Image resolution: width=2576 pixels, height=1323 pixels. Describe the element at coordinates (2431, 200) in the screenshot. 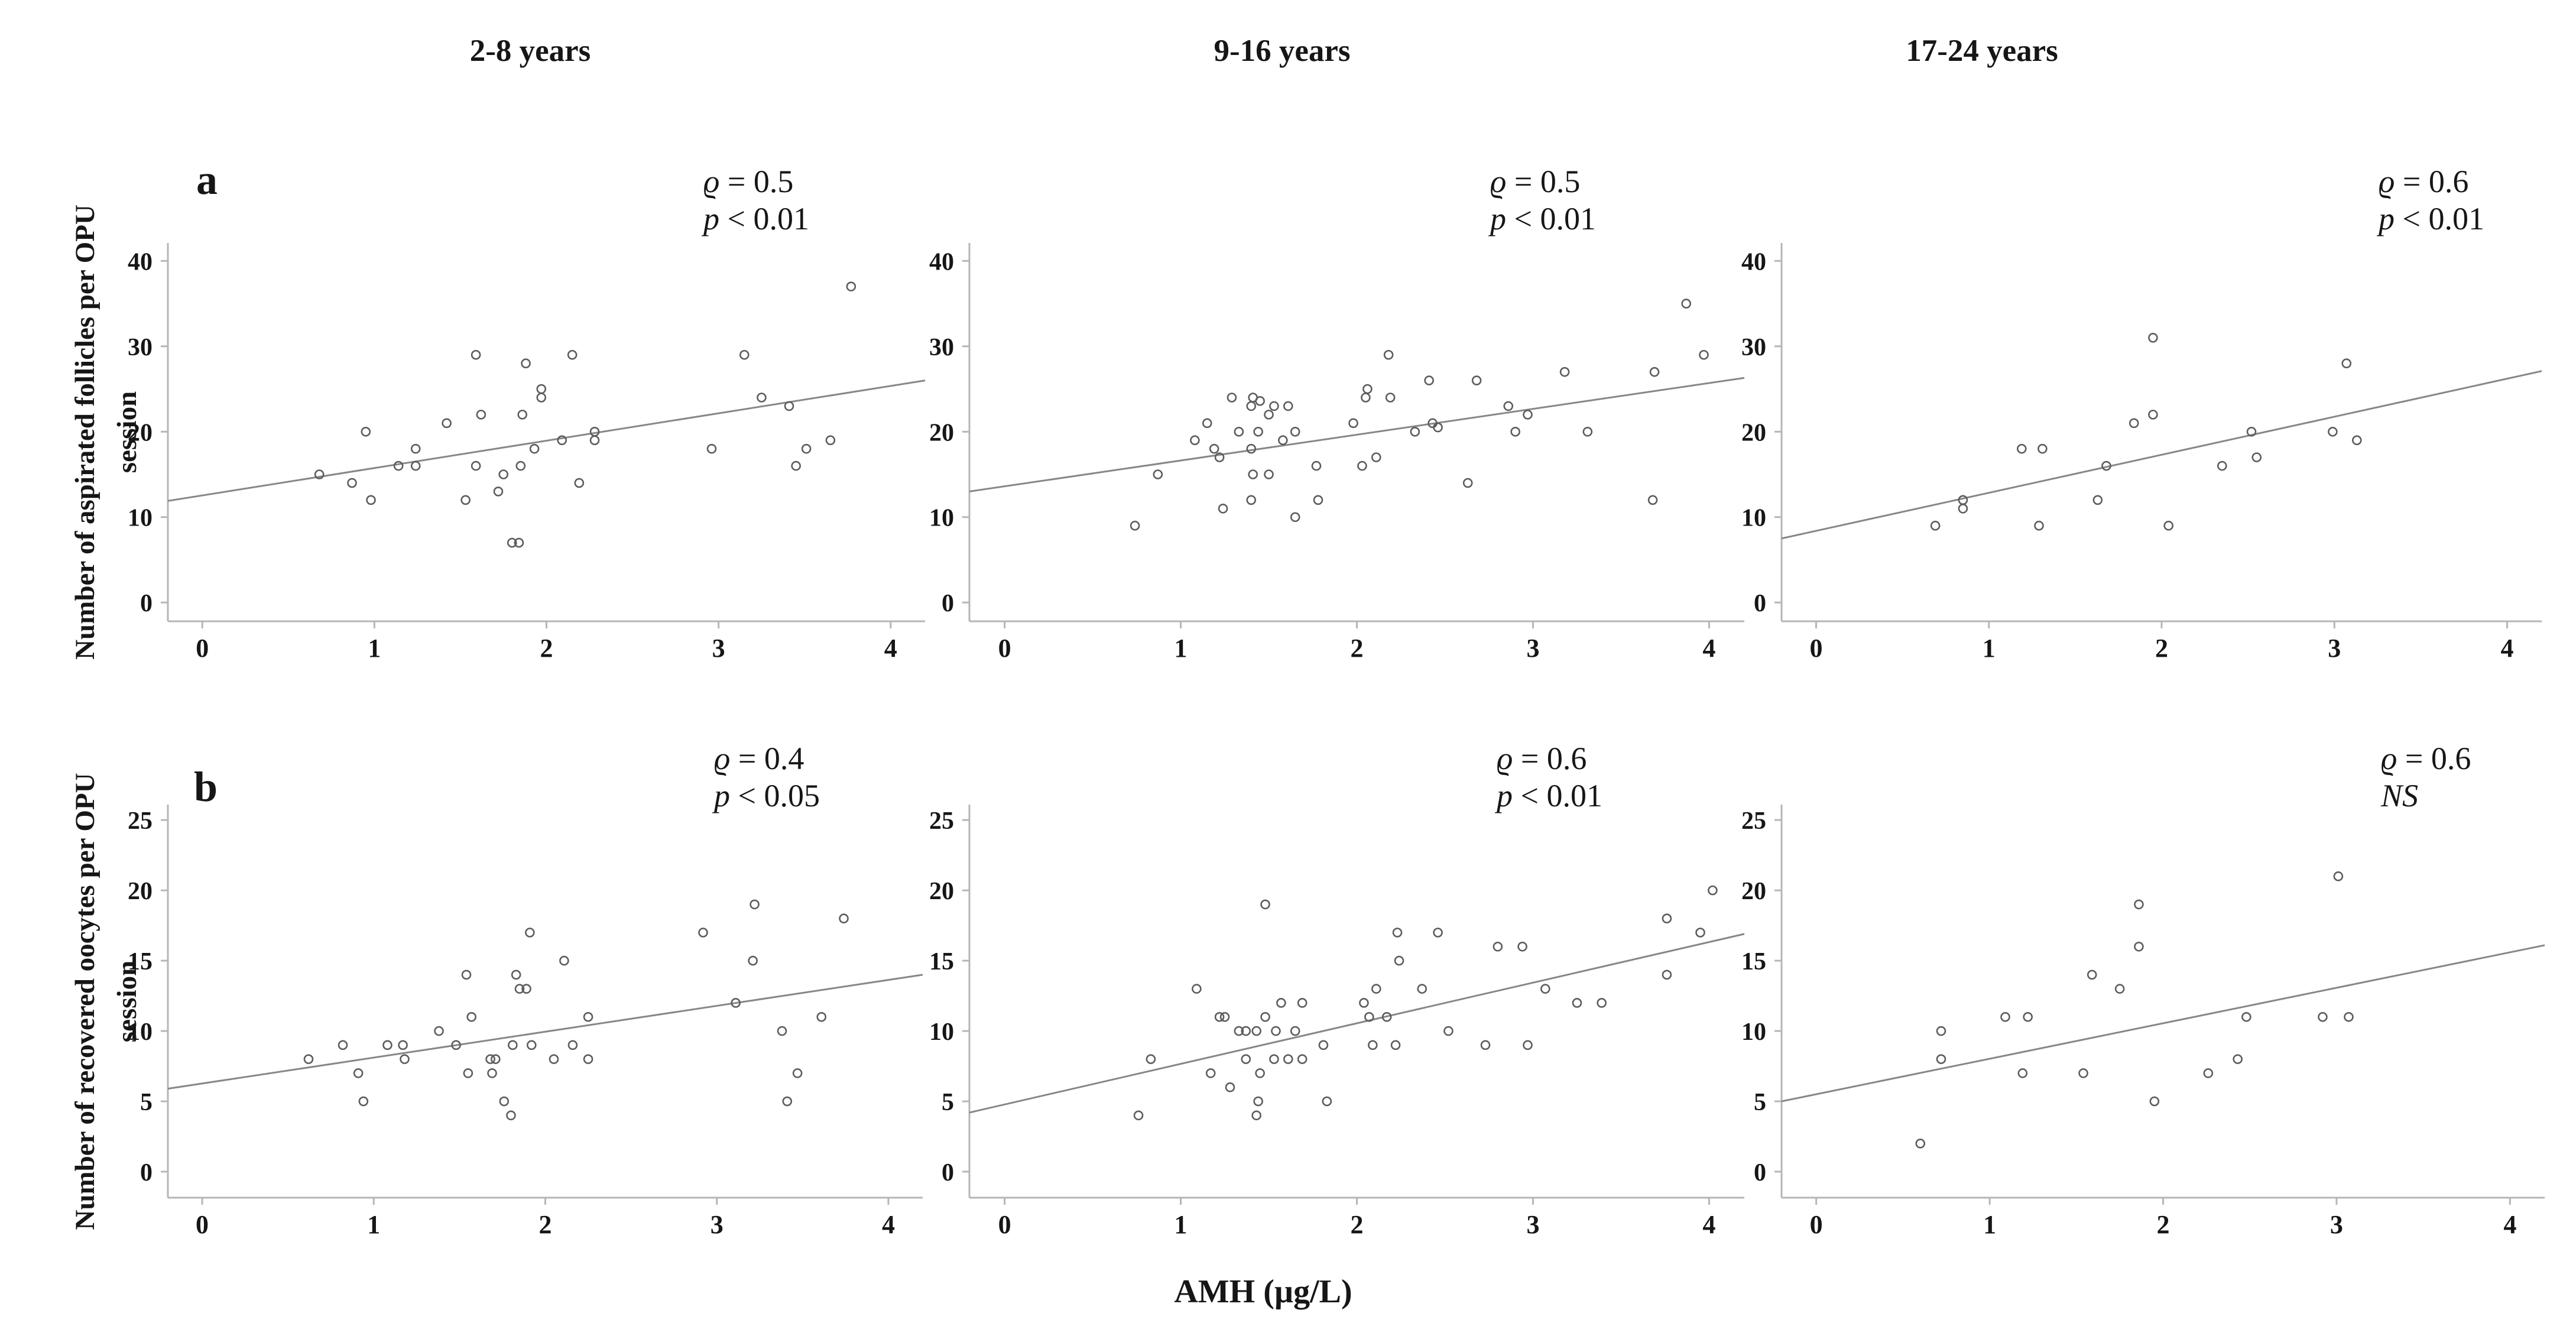

I see `annotation-a3: ϱ = 0.6 p < 0.01` at that location.